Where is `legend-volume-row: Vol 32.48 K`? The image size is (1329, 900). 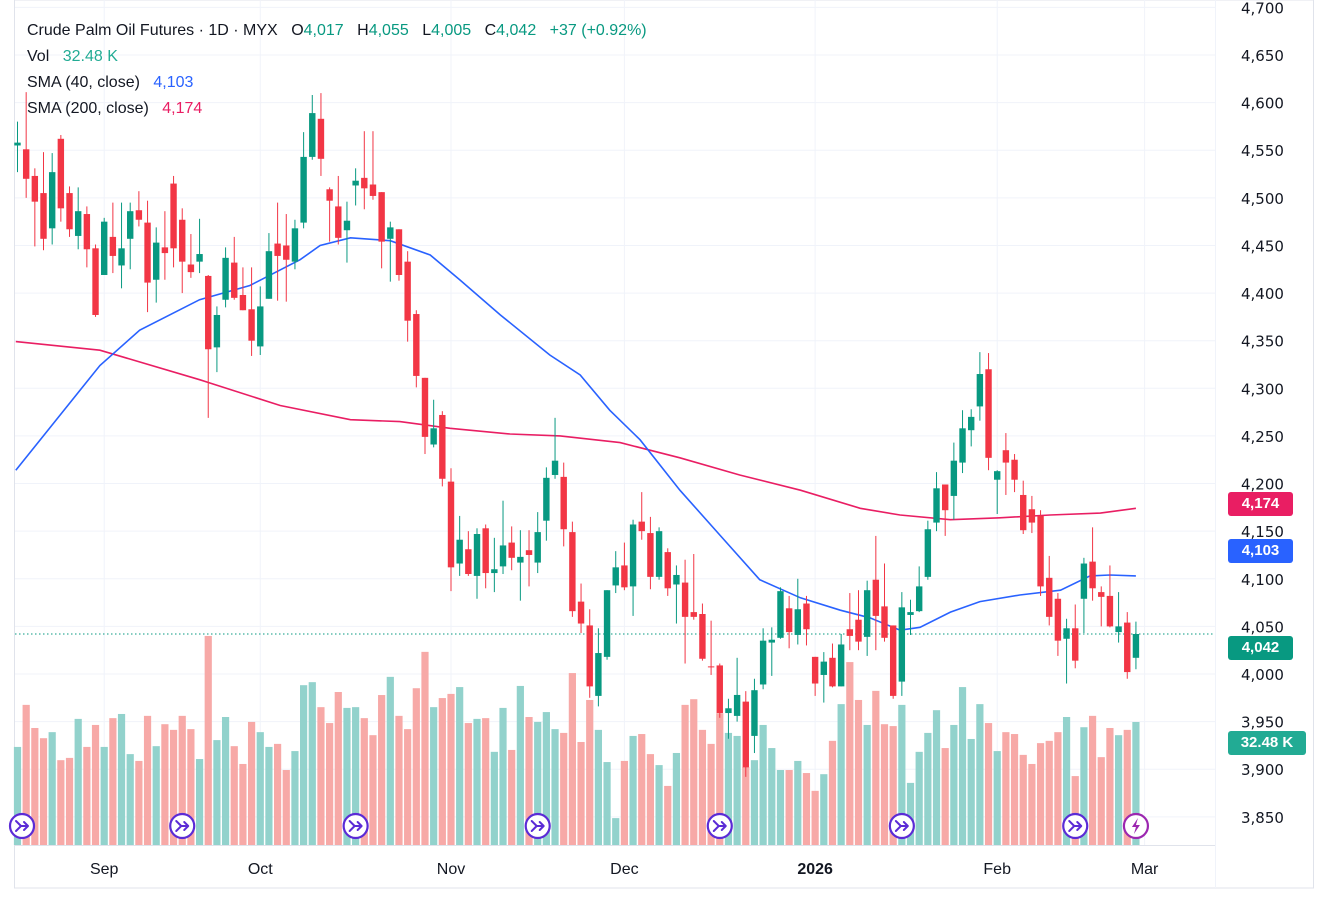 legend-volume-row: Vol 32.48 K is located at coordinates (337, 57).